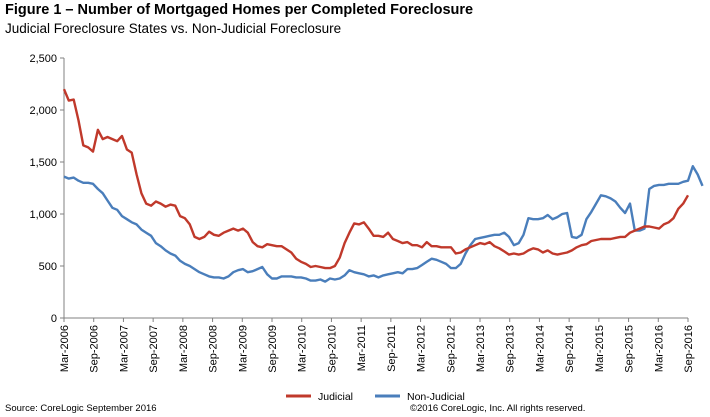 The width and height of the screenshot is (710, 417). Describe the element at coordinates (43, 215) in the screenshot. I see `y-tick-label: 1,000` at that location.